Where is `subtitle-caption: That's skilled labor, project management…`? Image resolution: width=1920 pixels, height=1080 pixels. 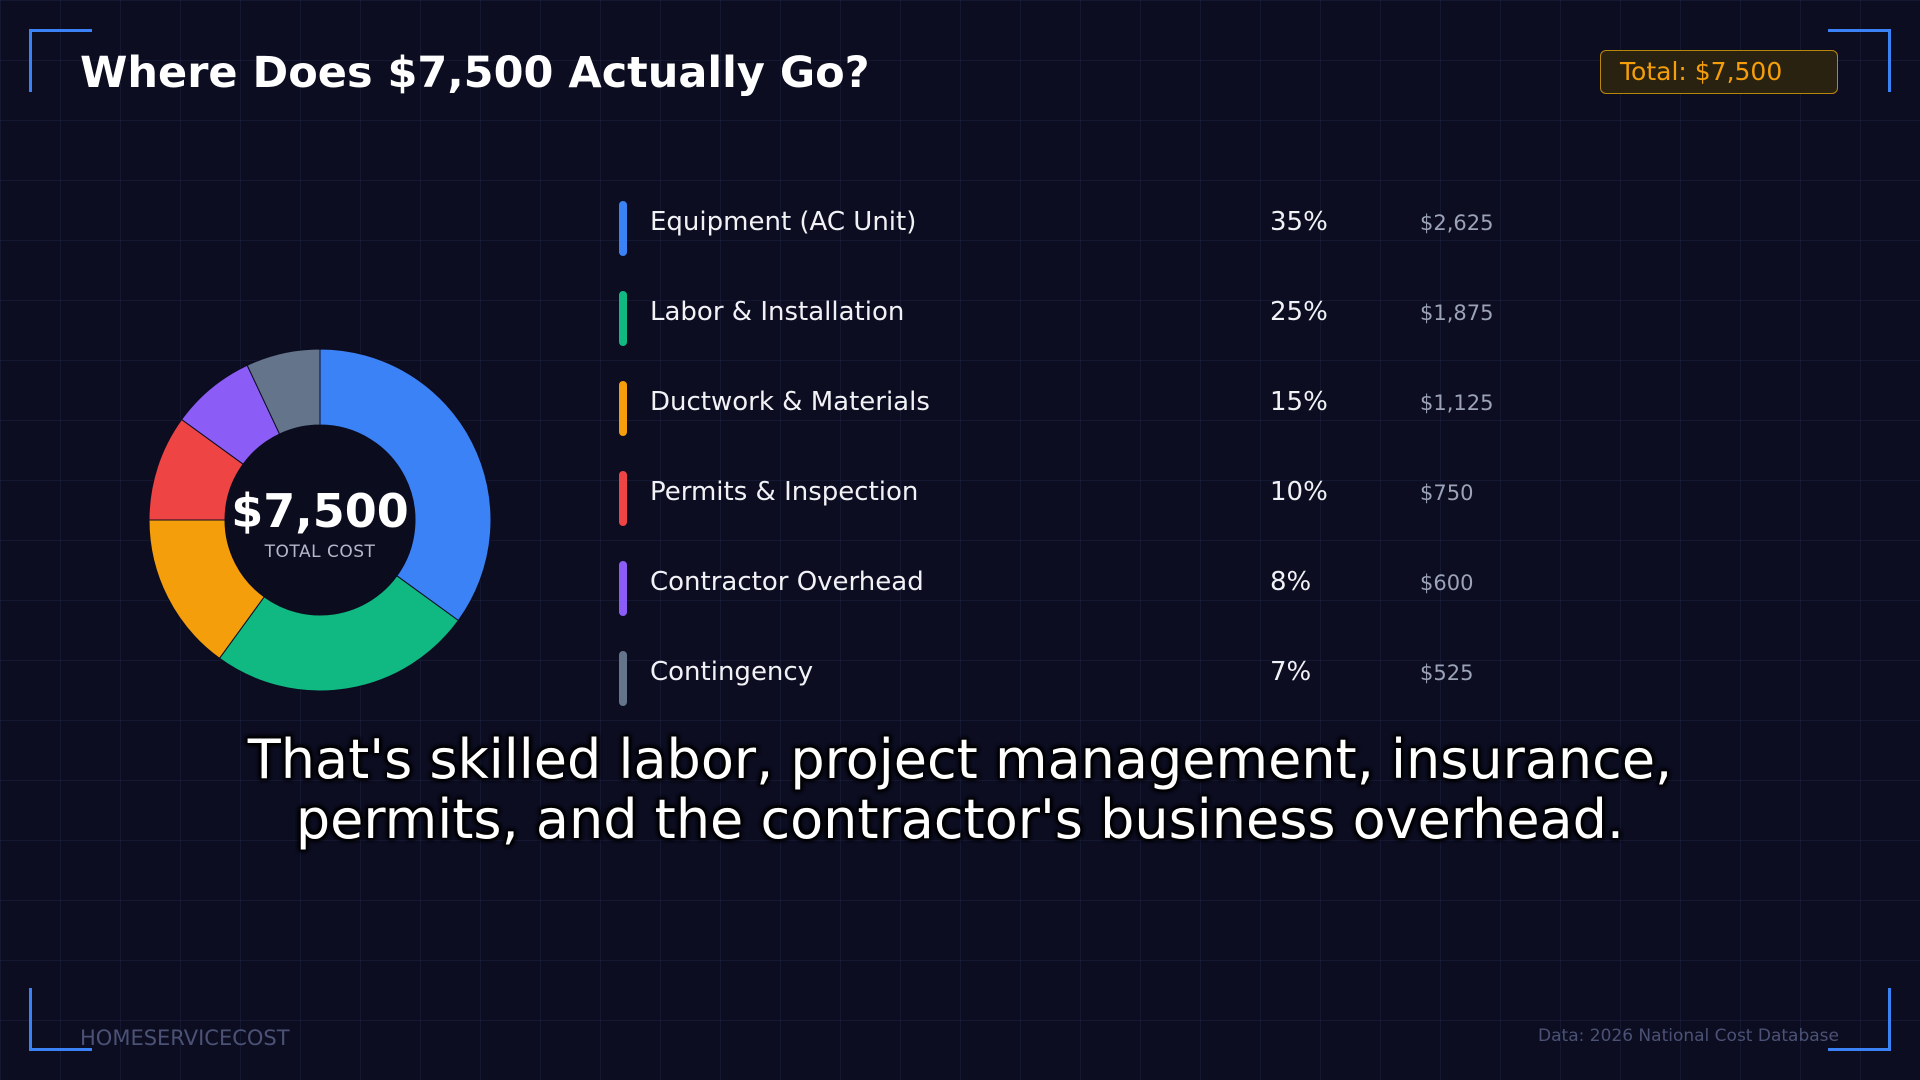 subtitle-caption: That's skilled labor, project management… is located at coordinates (960, 790).